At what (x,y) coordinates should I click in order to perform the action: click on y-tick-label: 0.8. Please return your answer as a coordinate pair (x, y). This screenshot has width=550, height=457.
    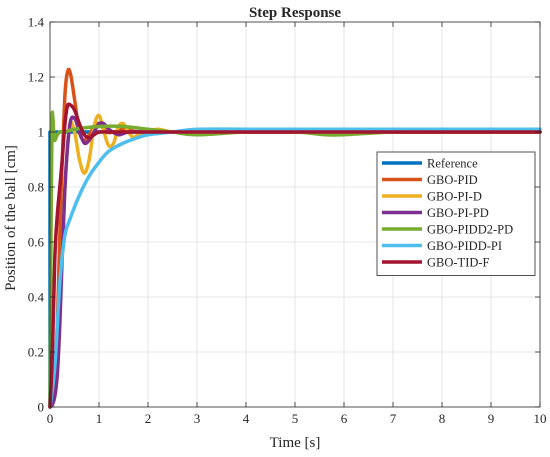
    Looking at the image, I should click on (36, 187).